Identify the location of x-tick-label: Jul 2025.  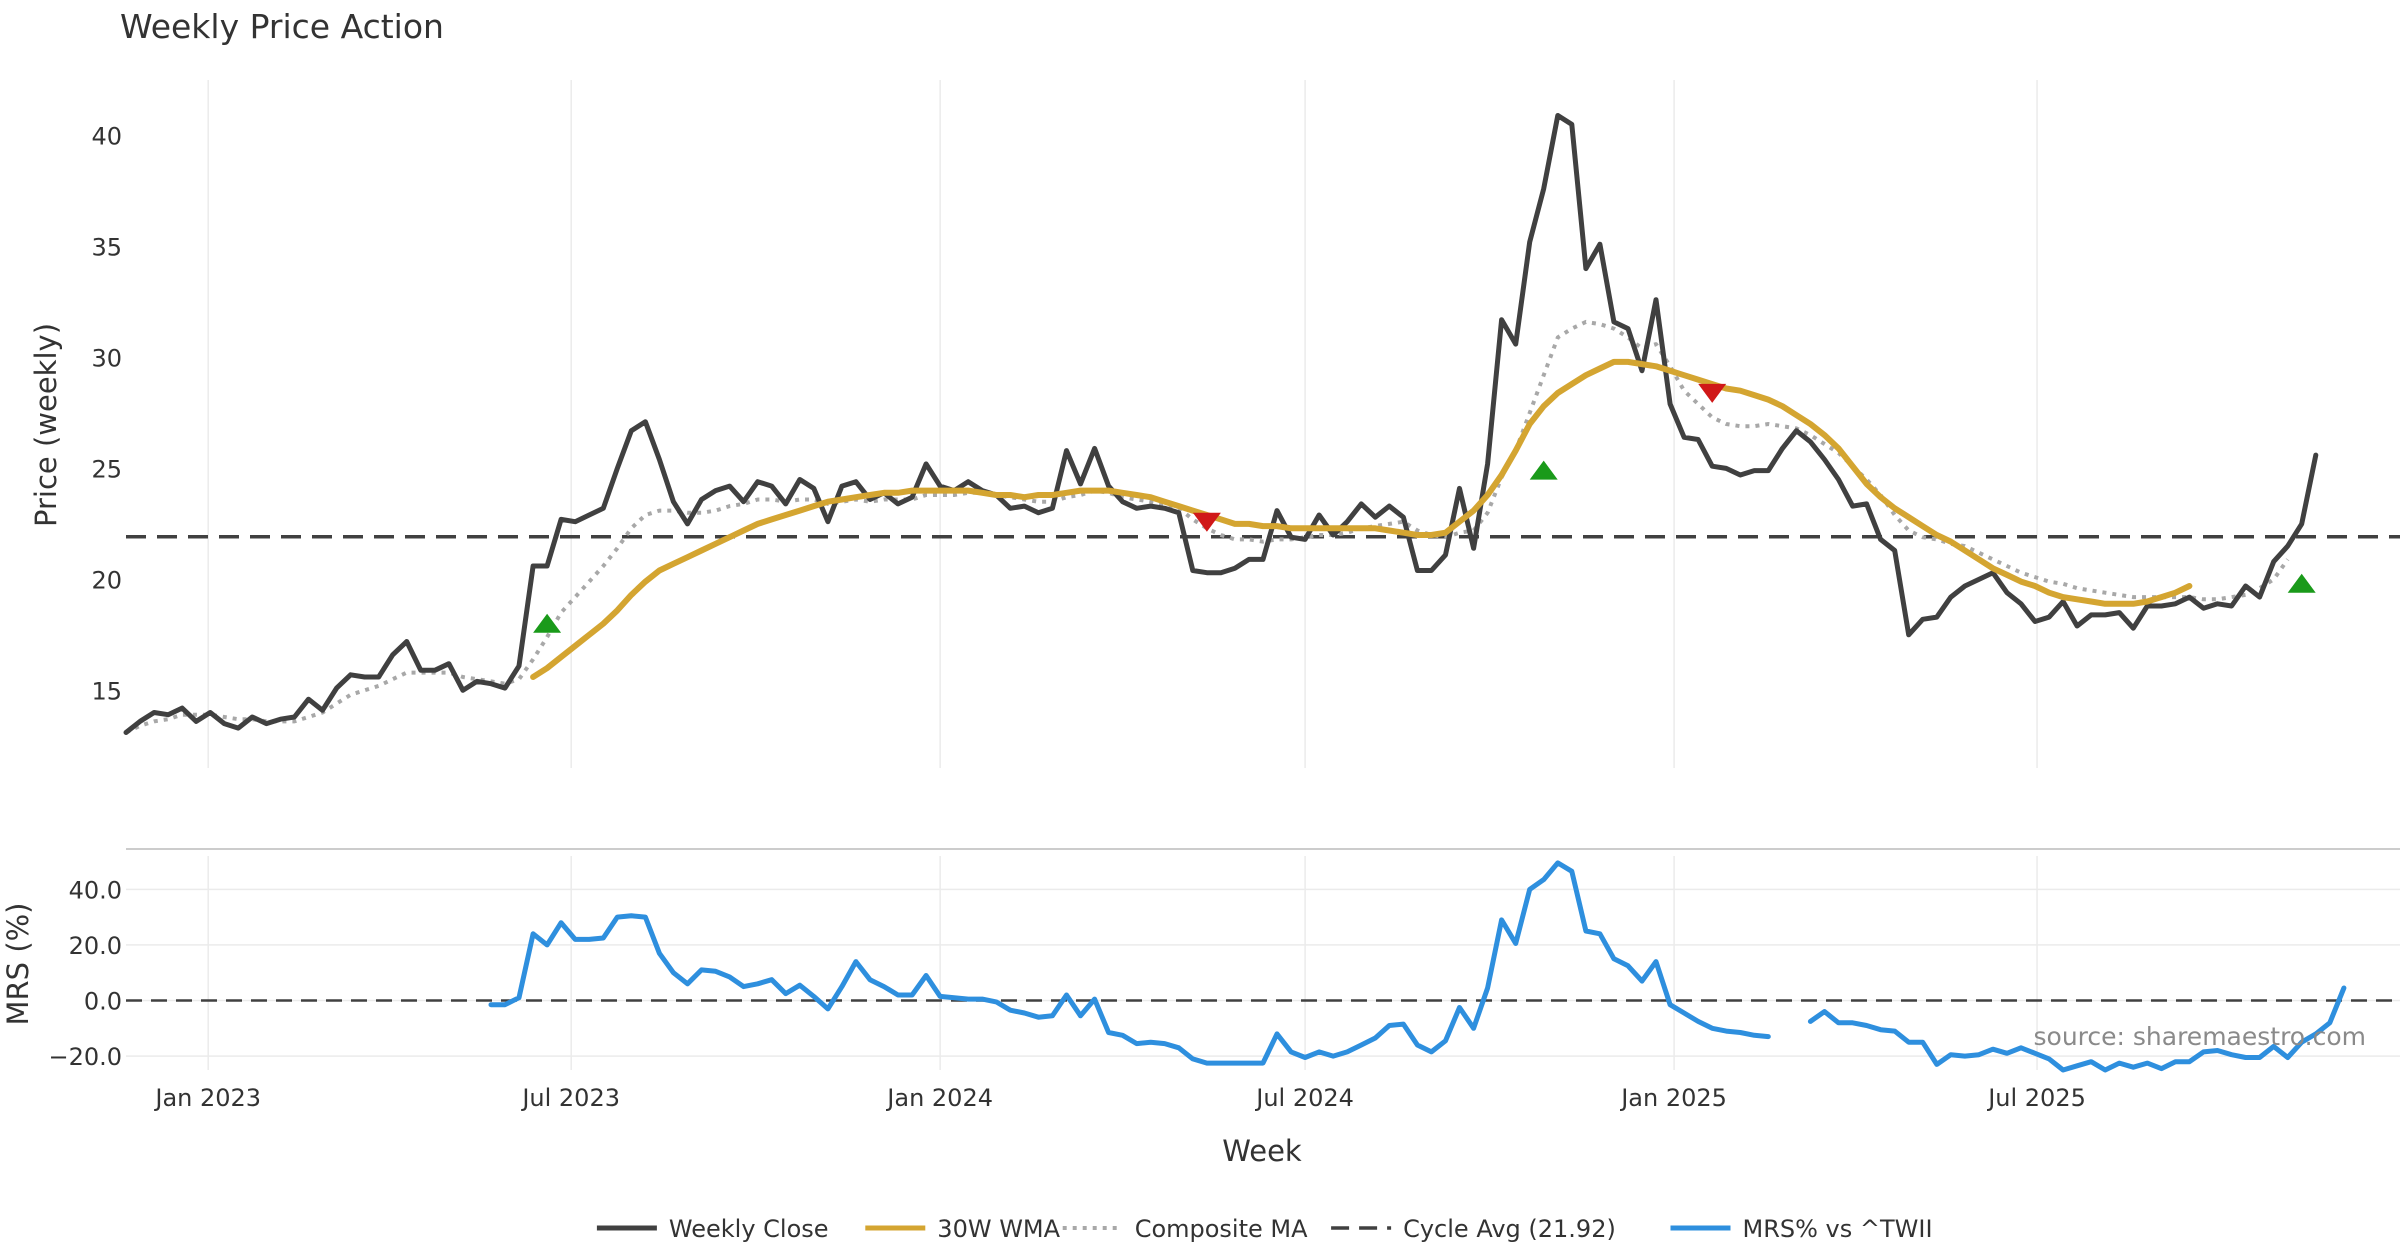
(2036, 1098).